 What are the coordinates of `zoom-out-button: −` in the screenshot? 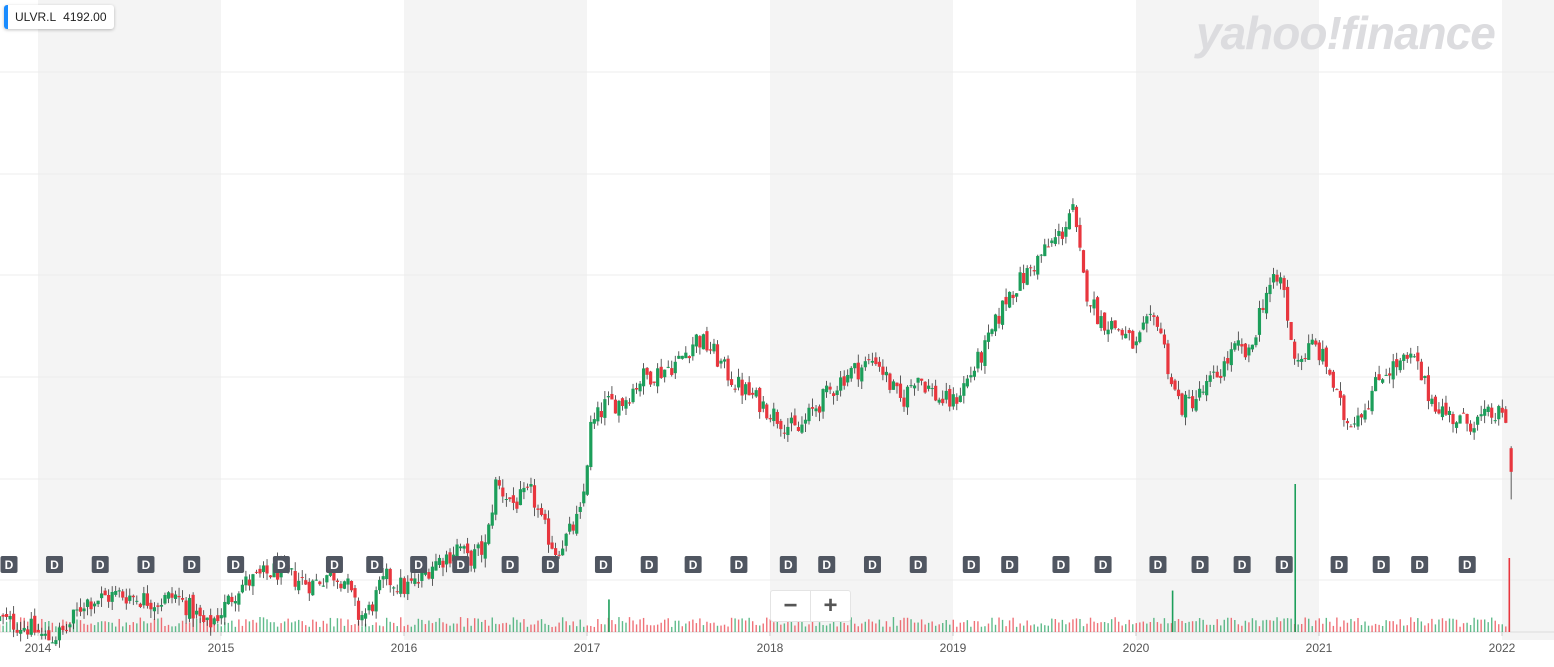 It's located at (790, 605).